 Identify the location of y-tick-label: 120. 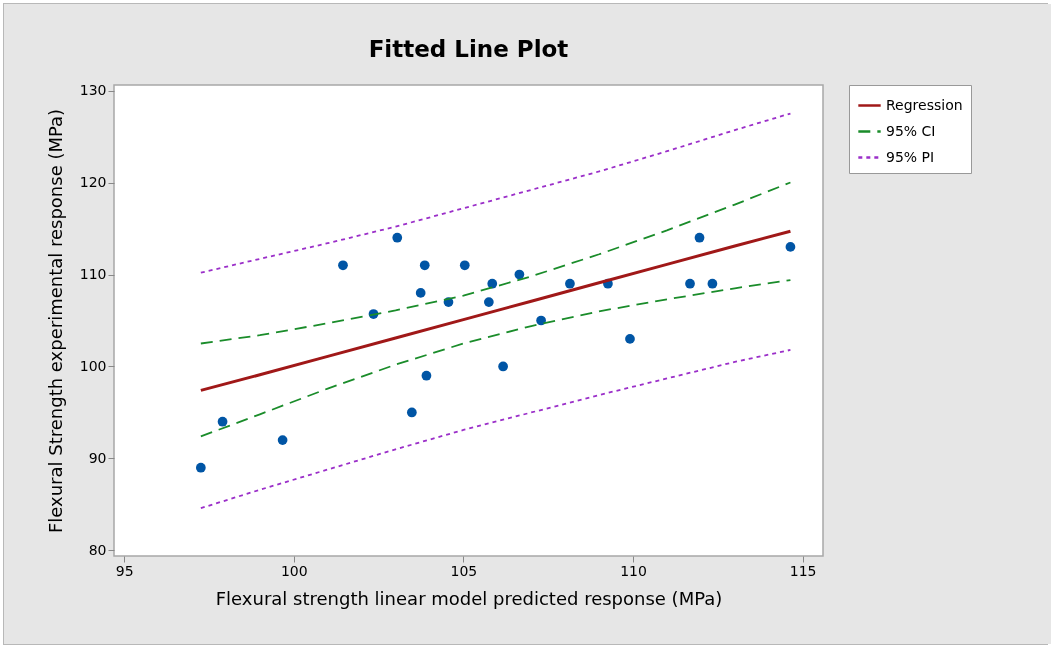
(93, 182).